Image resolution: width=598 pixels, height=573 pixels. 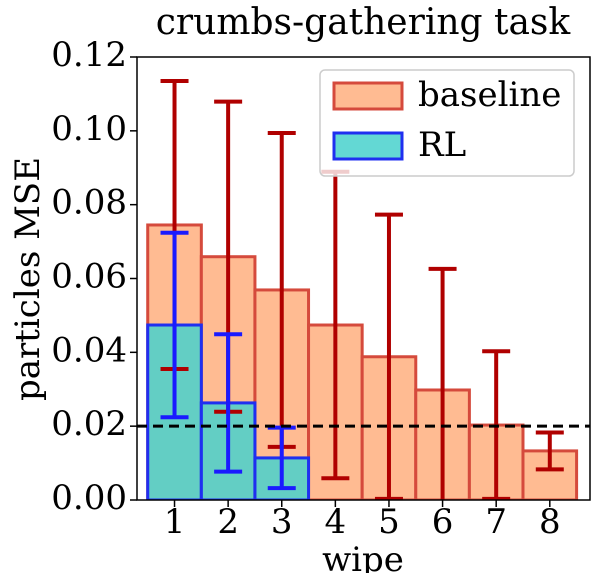 What do you see at coordinates (550, 522) in the screenshot?
I see `x-tick-label: 8` at bounding box center [550, 522].